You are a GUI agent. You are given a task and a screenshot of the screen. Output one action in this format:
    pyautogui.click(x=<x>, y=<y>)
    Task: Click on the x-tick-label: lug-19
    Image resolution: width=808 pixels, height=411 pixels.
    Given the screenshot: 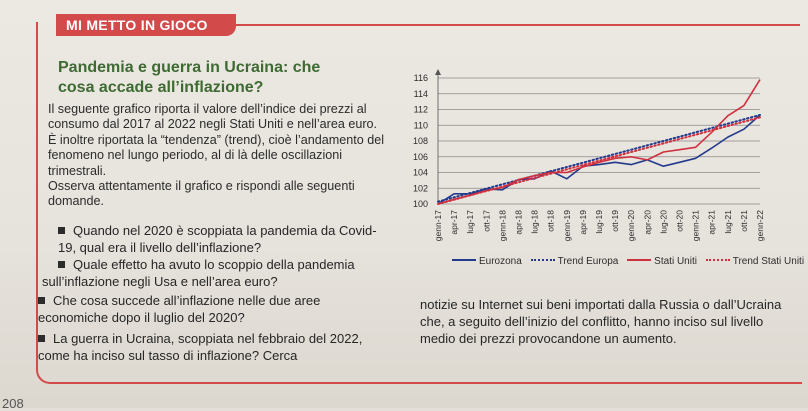 What is the action you would take?
    pyautogui.click(x=599, y=222)
    